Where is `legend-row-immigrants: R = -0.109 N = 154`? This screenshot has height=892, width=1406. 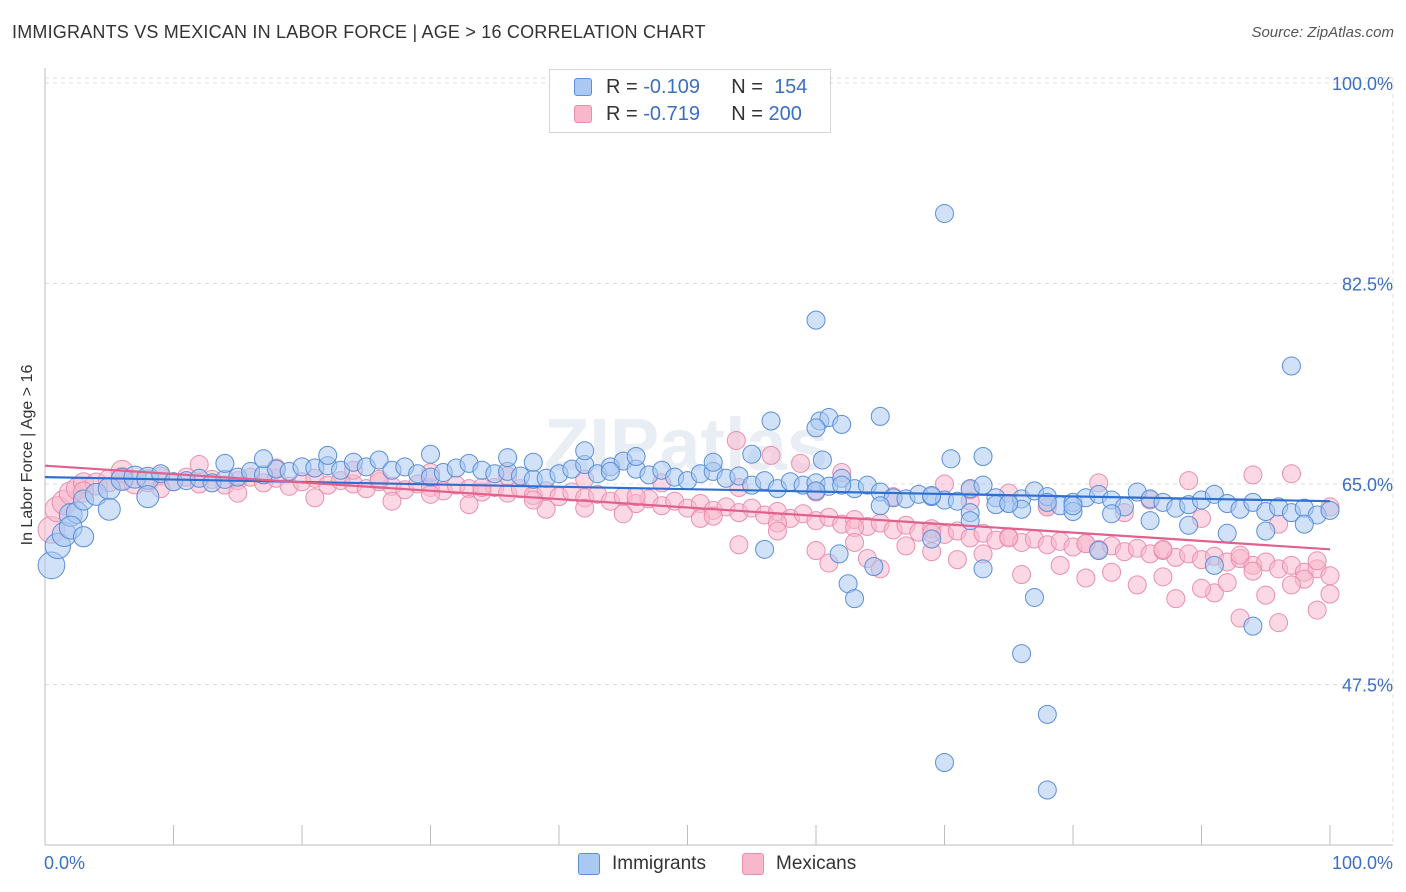
legend-row-immigrants: R = -0.109 N = 154 is located at coordinates (690, 87).